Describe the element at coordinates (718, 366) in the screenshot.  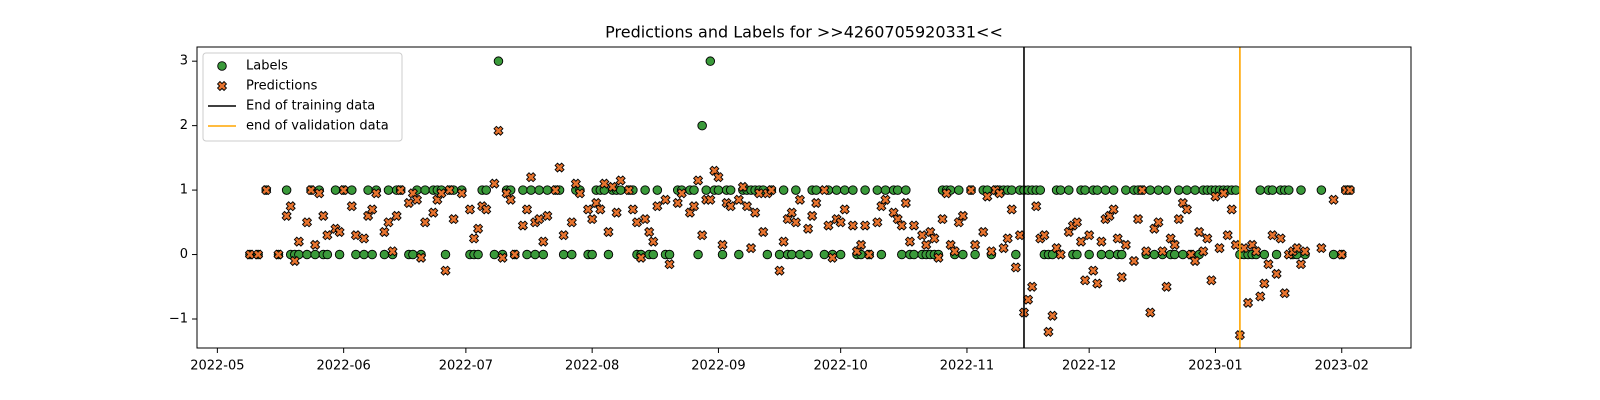
I see `x-tick-label: 2022-09` at that location.